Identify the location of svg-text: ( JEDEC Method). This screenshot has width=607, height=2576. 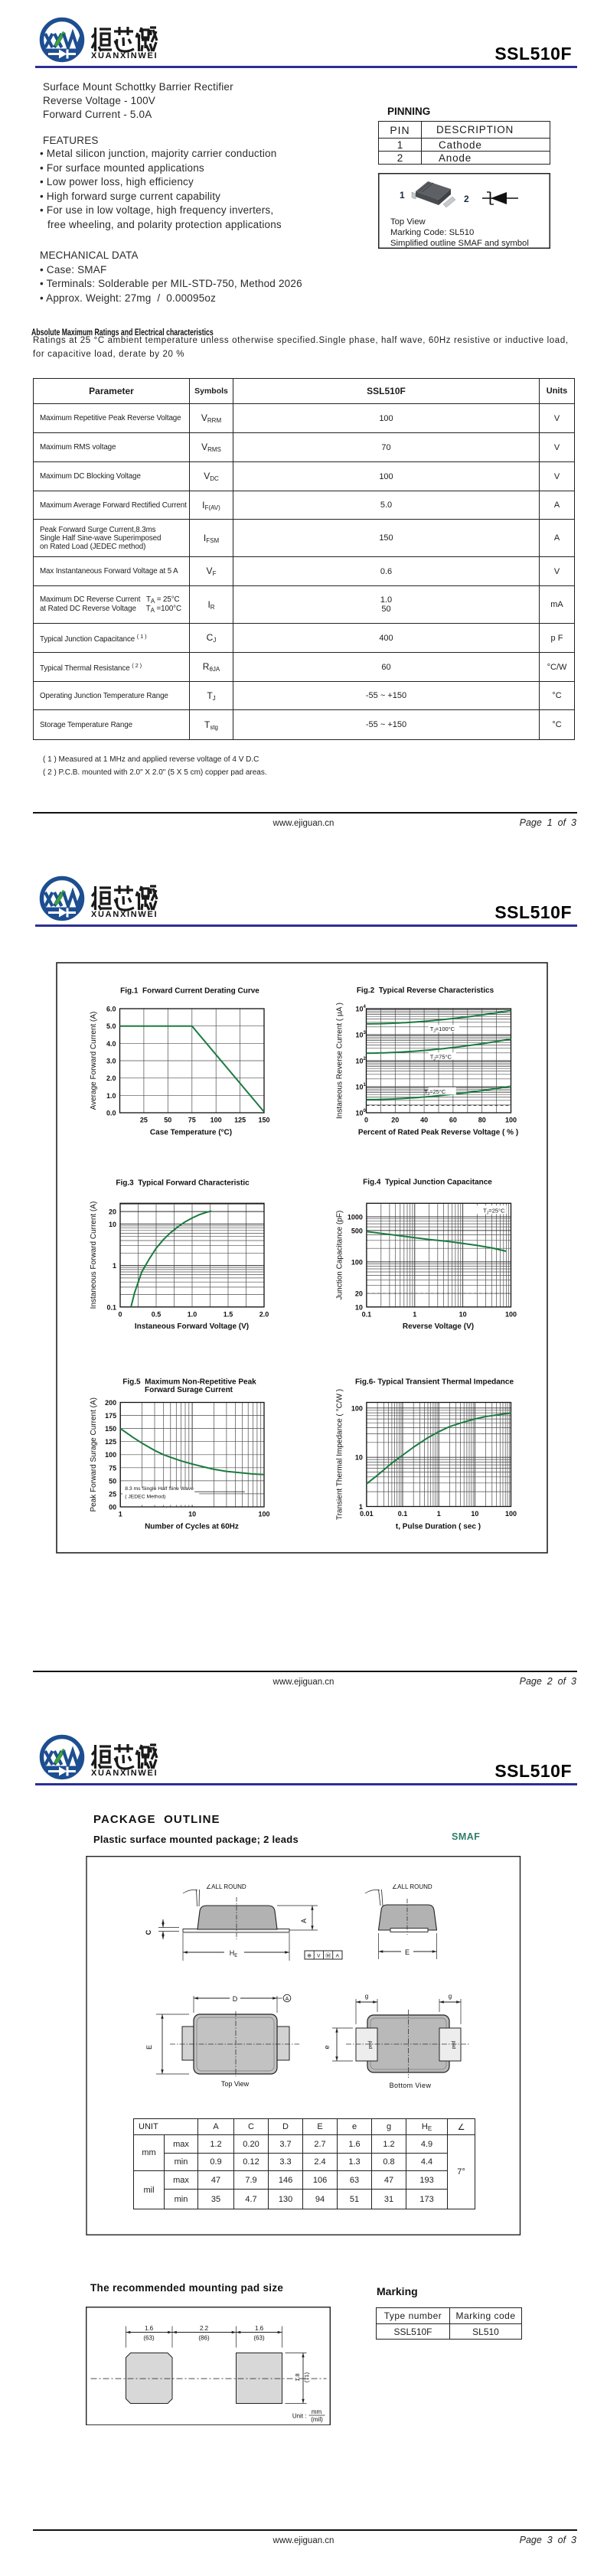
(145, 1496).